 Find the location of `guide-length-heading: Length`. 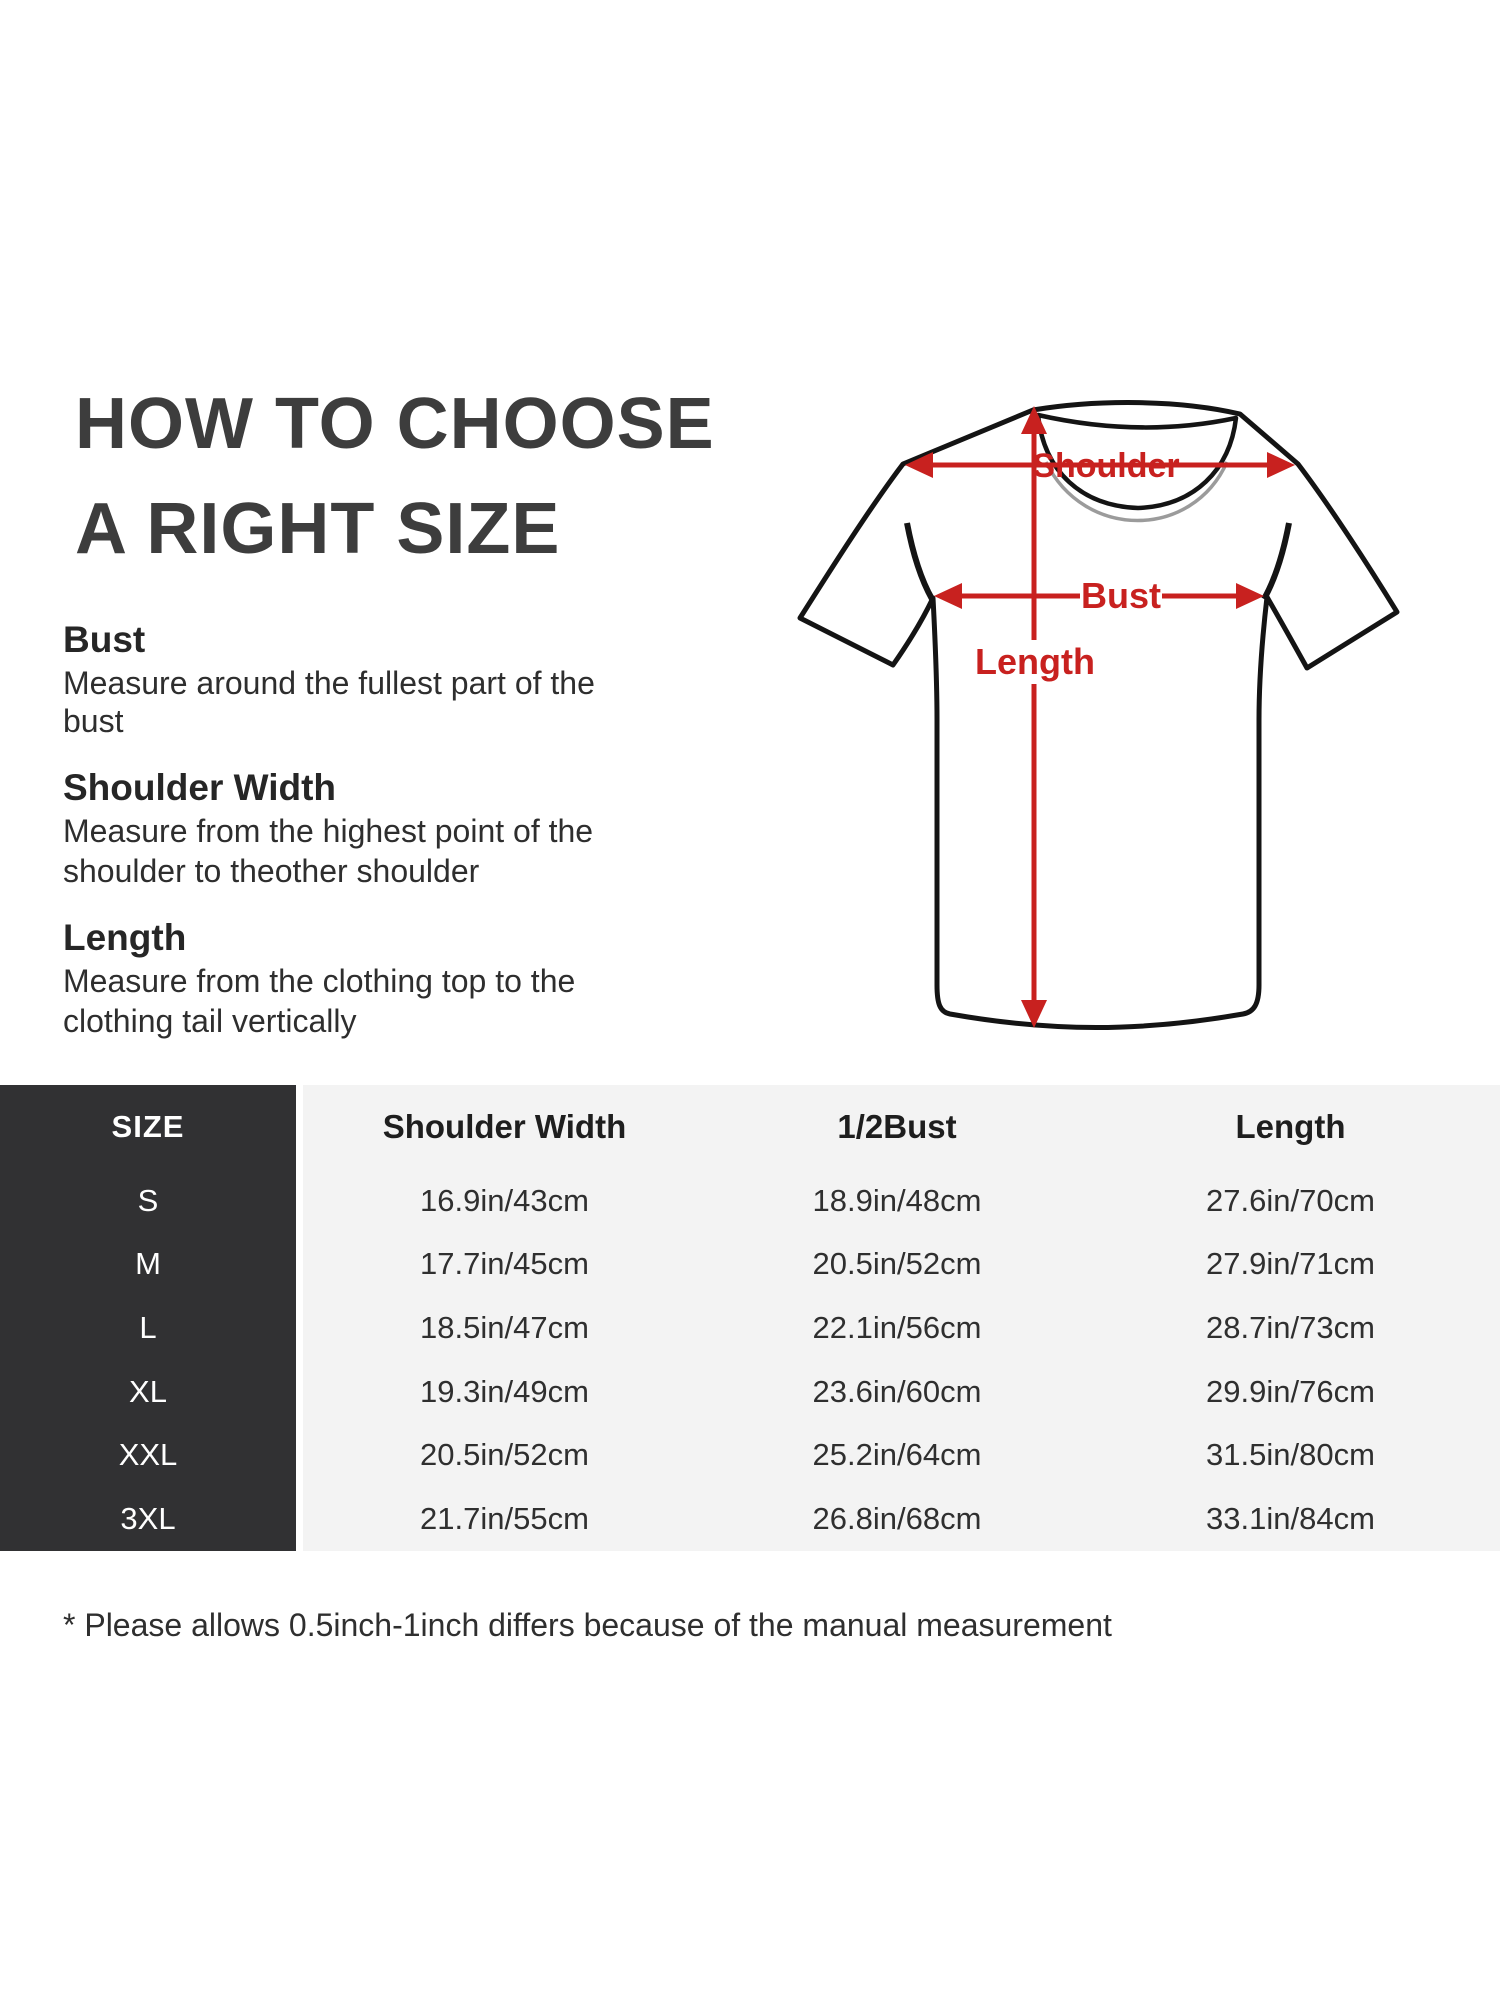

guide-length-heading: Length is located at coordinates (125, 937).